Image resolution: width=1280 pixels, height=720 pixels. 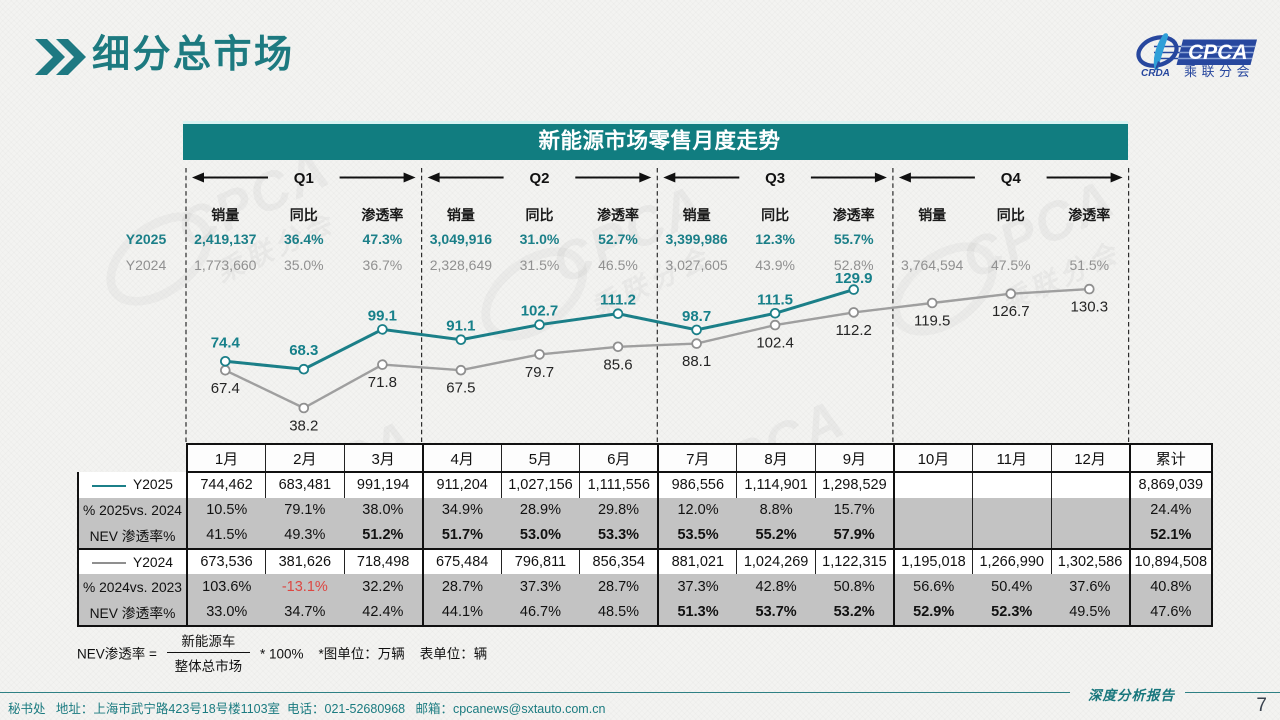 I want to click on svg-text: 98.7, so click(x=696, y=316).